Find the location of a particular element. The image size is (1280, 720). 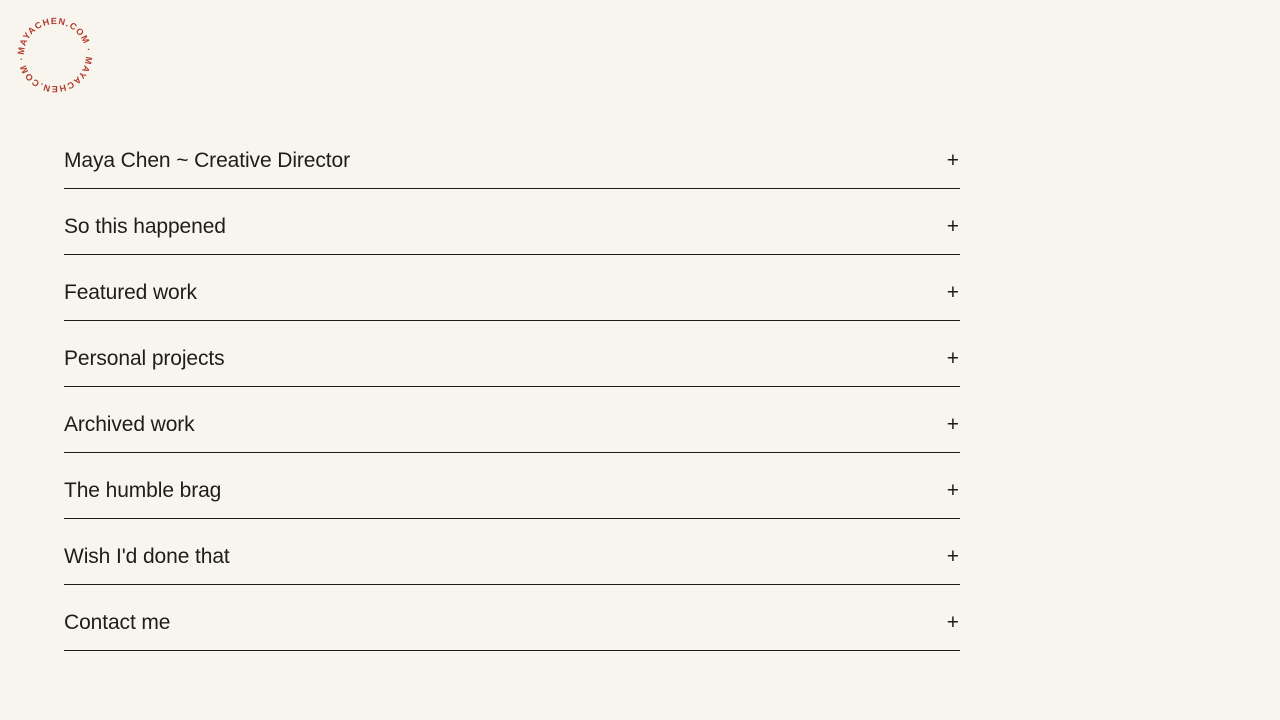

accordion-item-label: Maya Chen ~ Creative Director is located at coordinates (207, 160).